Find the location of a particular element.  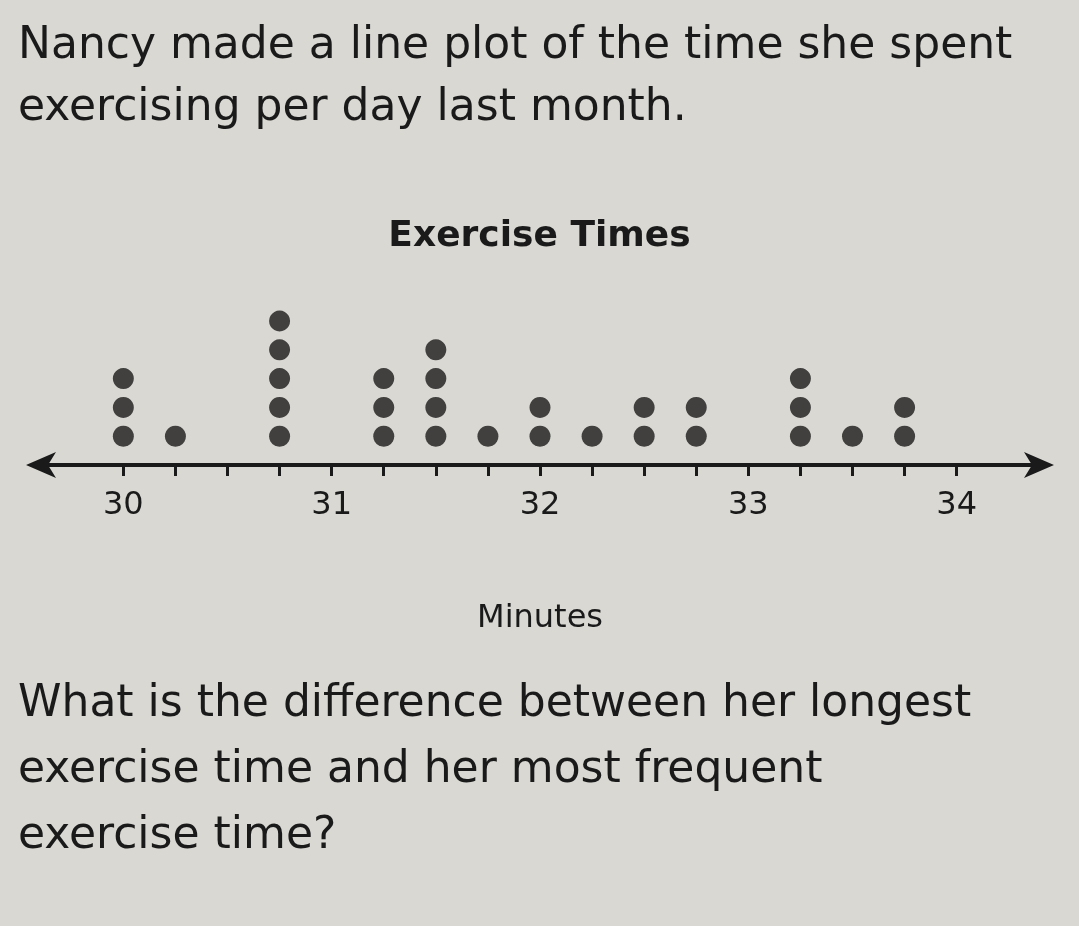

x-tick-label: 32 is located at coordinates (540, 503).